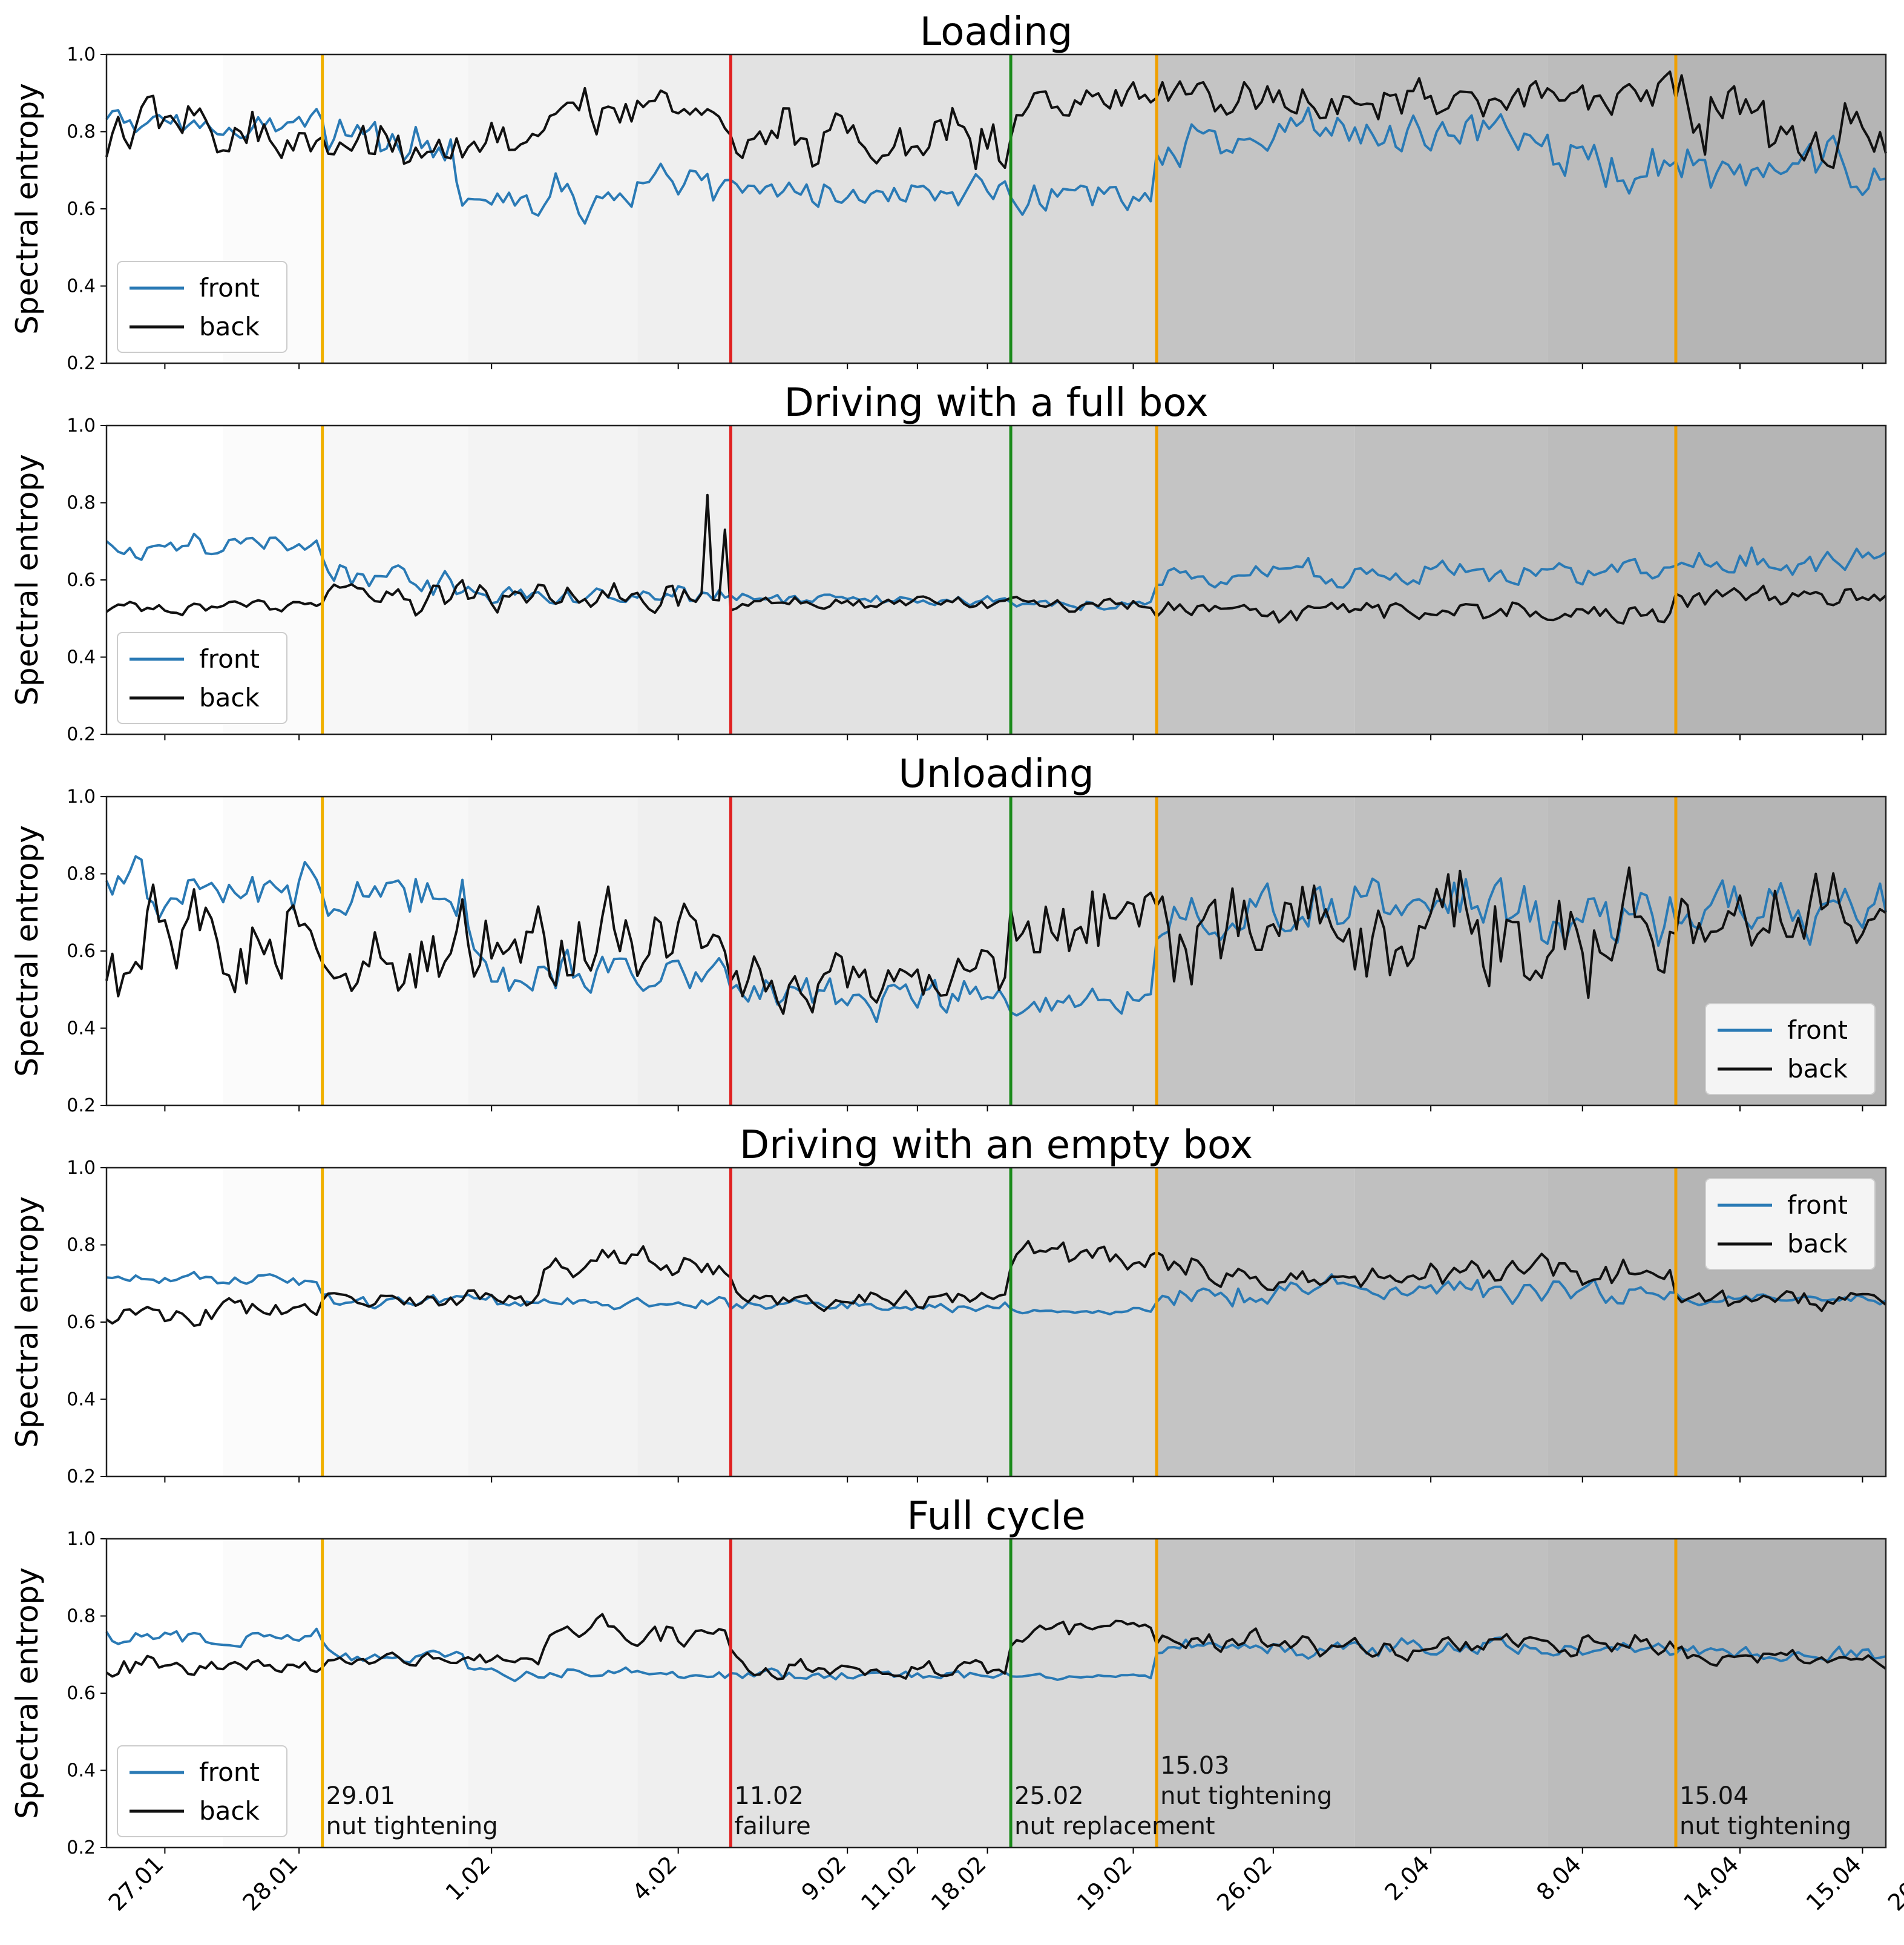 The width and height of the screenshot is (1904, 1945). Describe the element at coordinates (772, 1826) in the screenshot. I see `event-annotation-description: failure` at that location.